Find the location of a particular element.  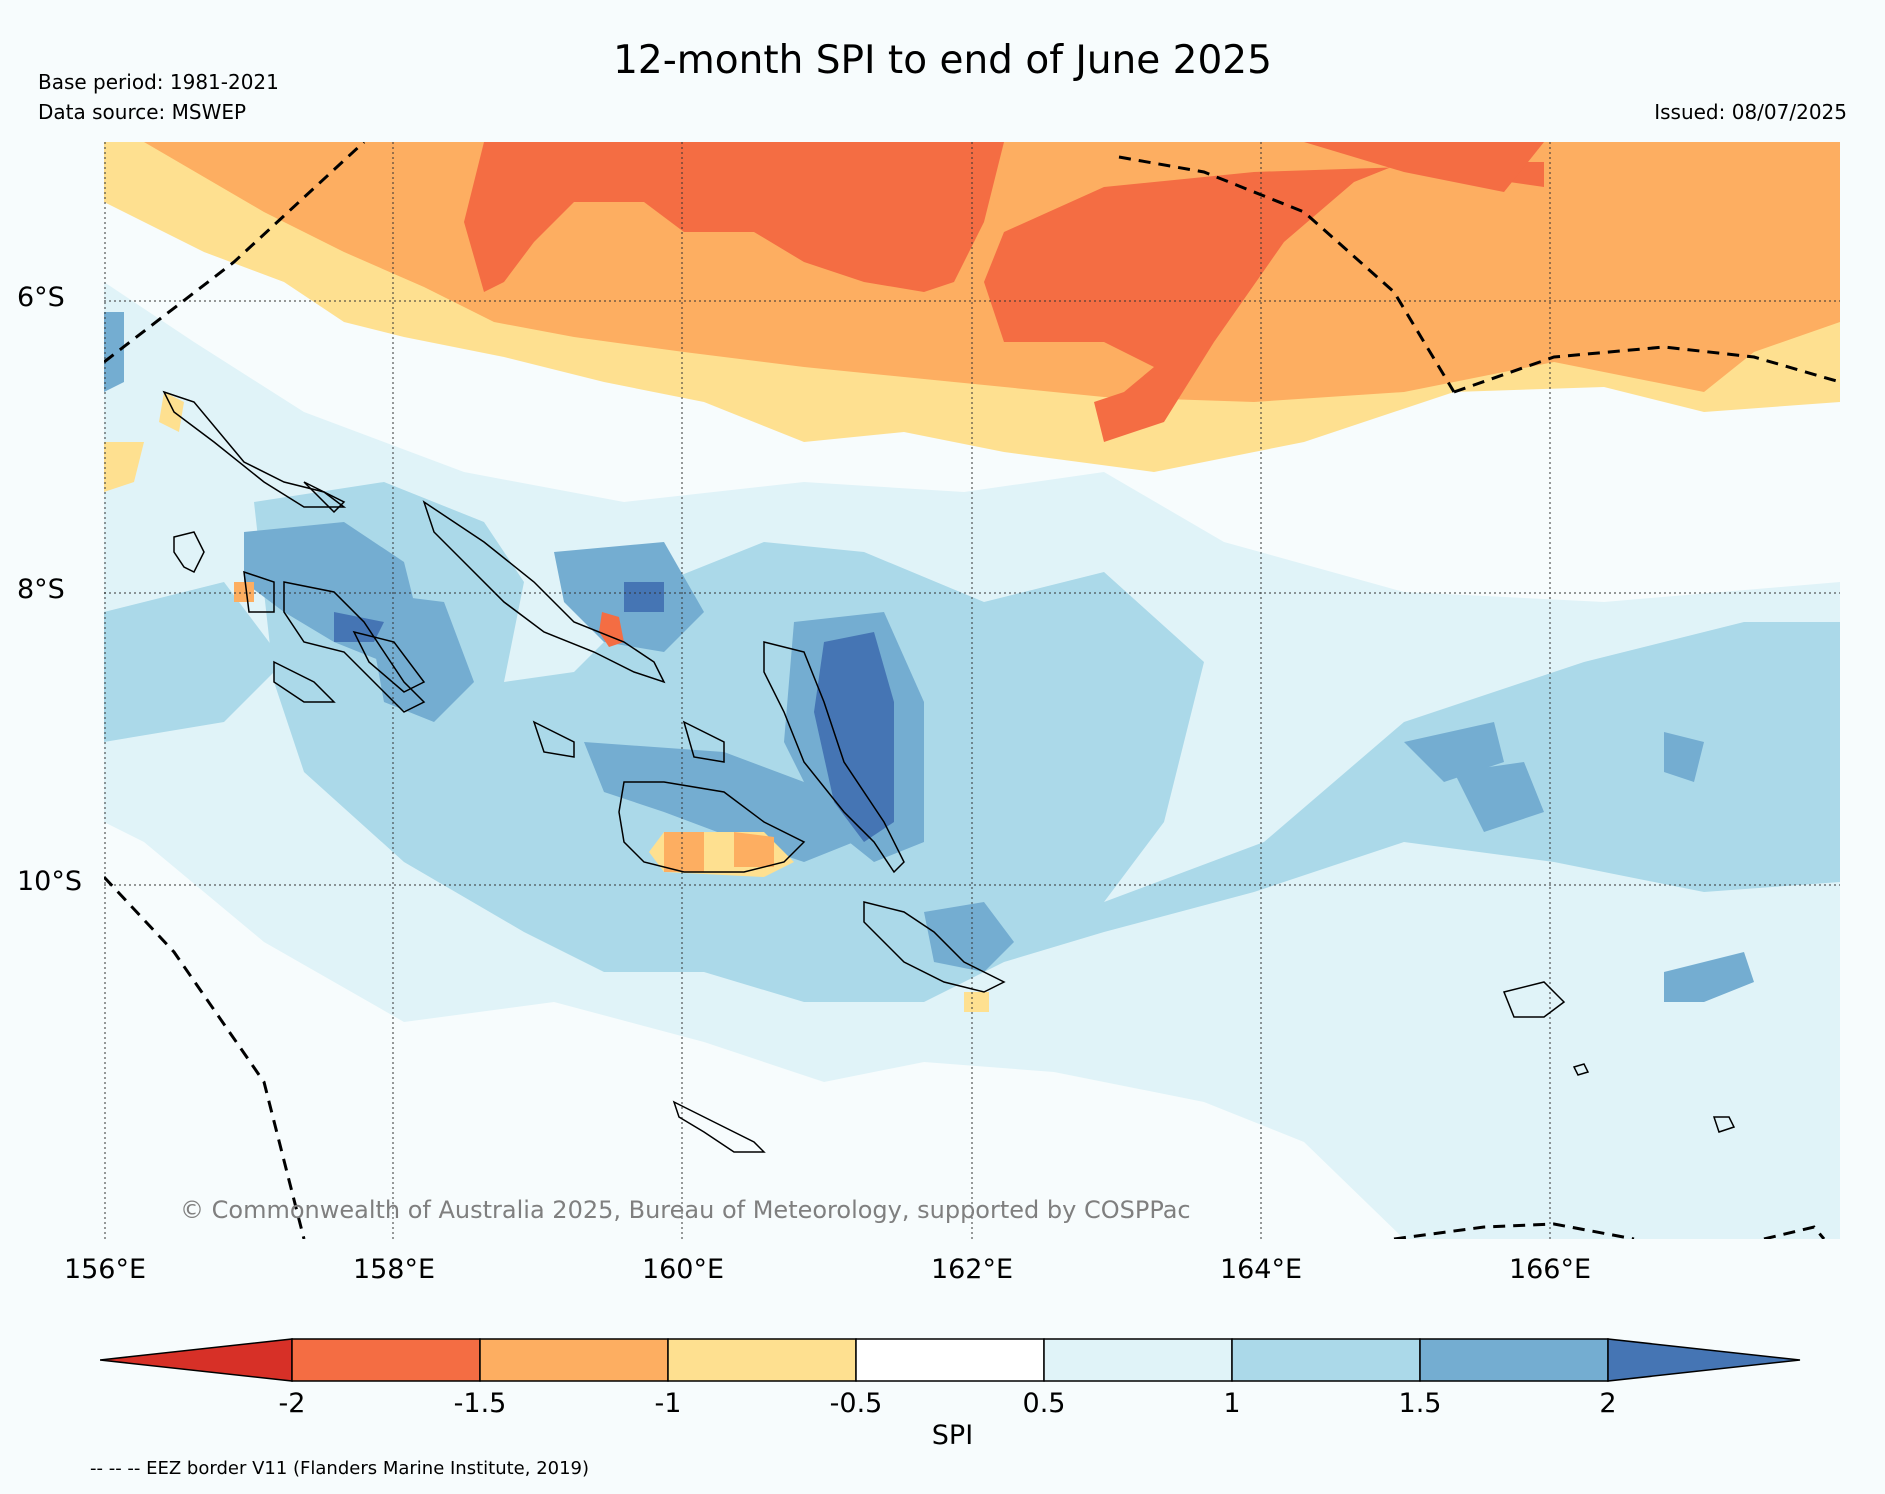

lon-label-158e: 158°E is located at coordinates (394, 1269).